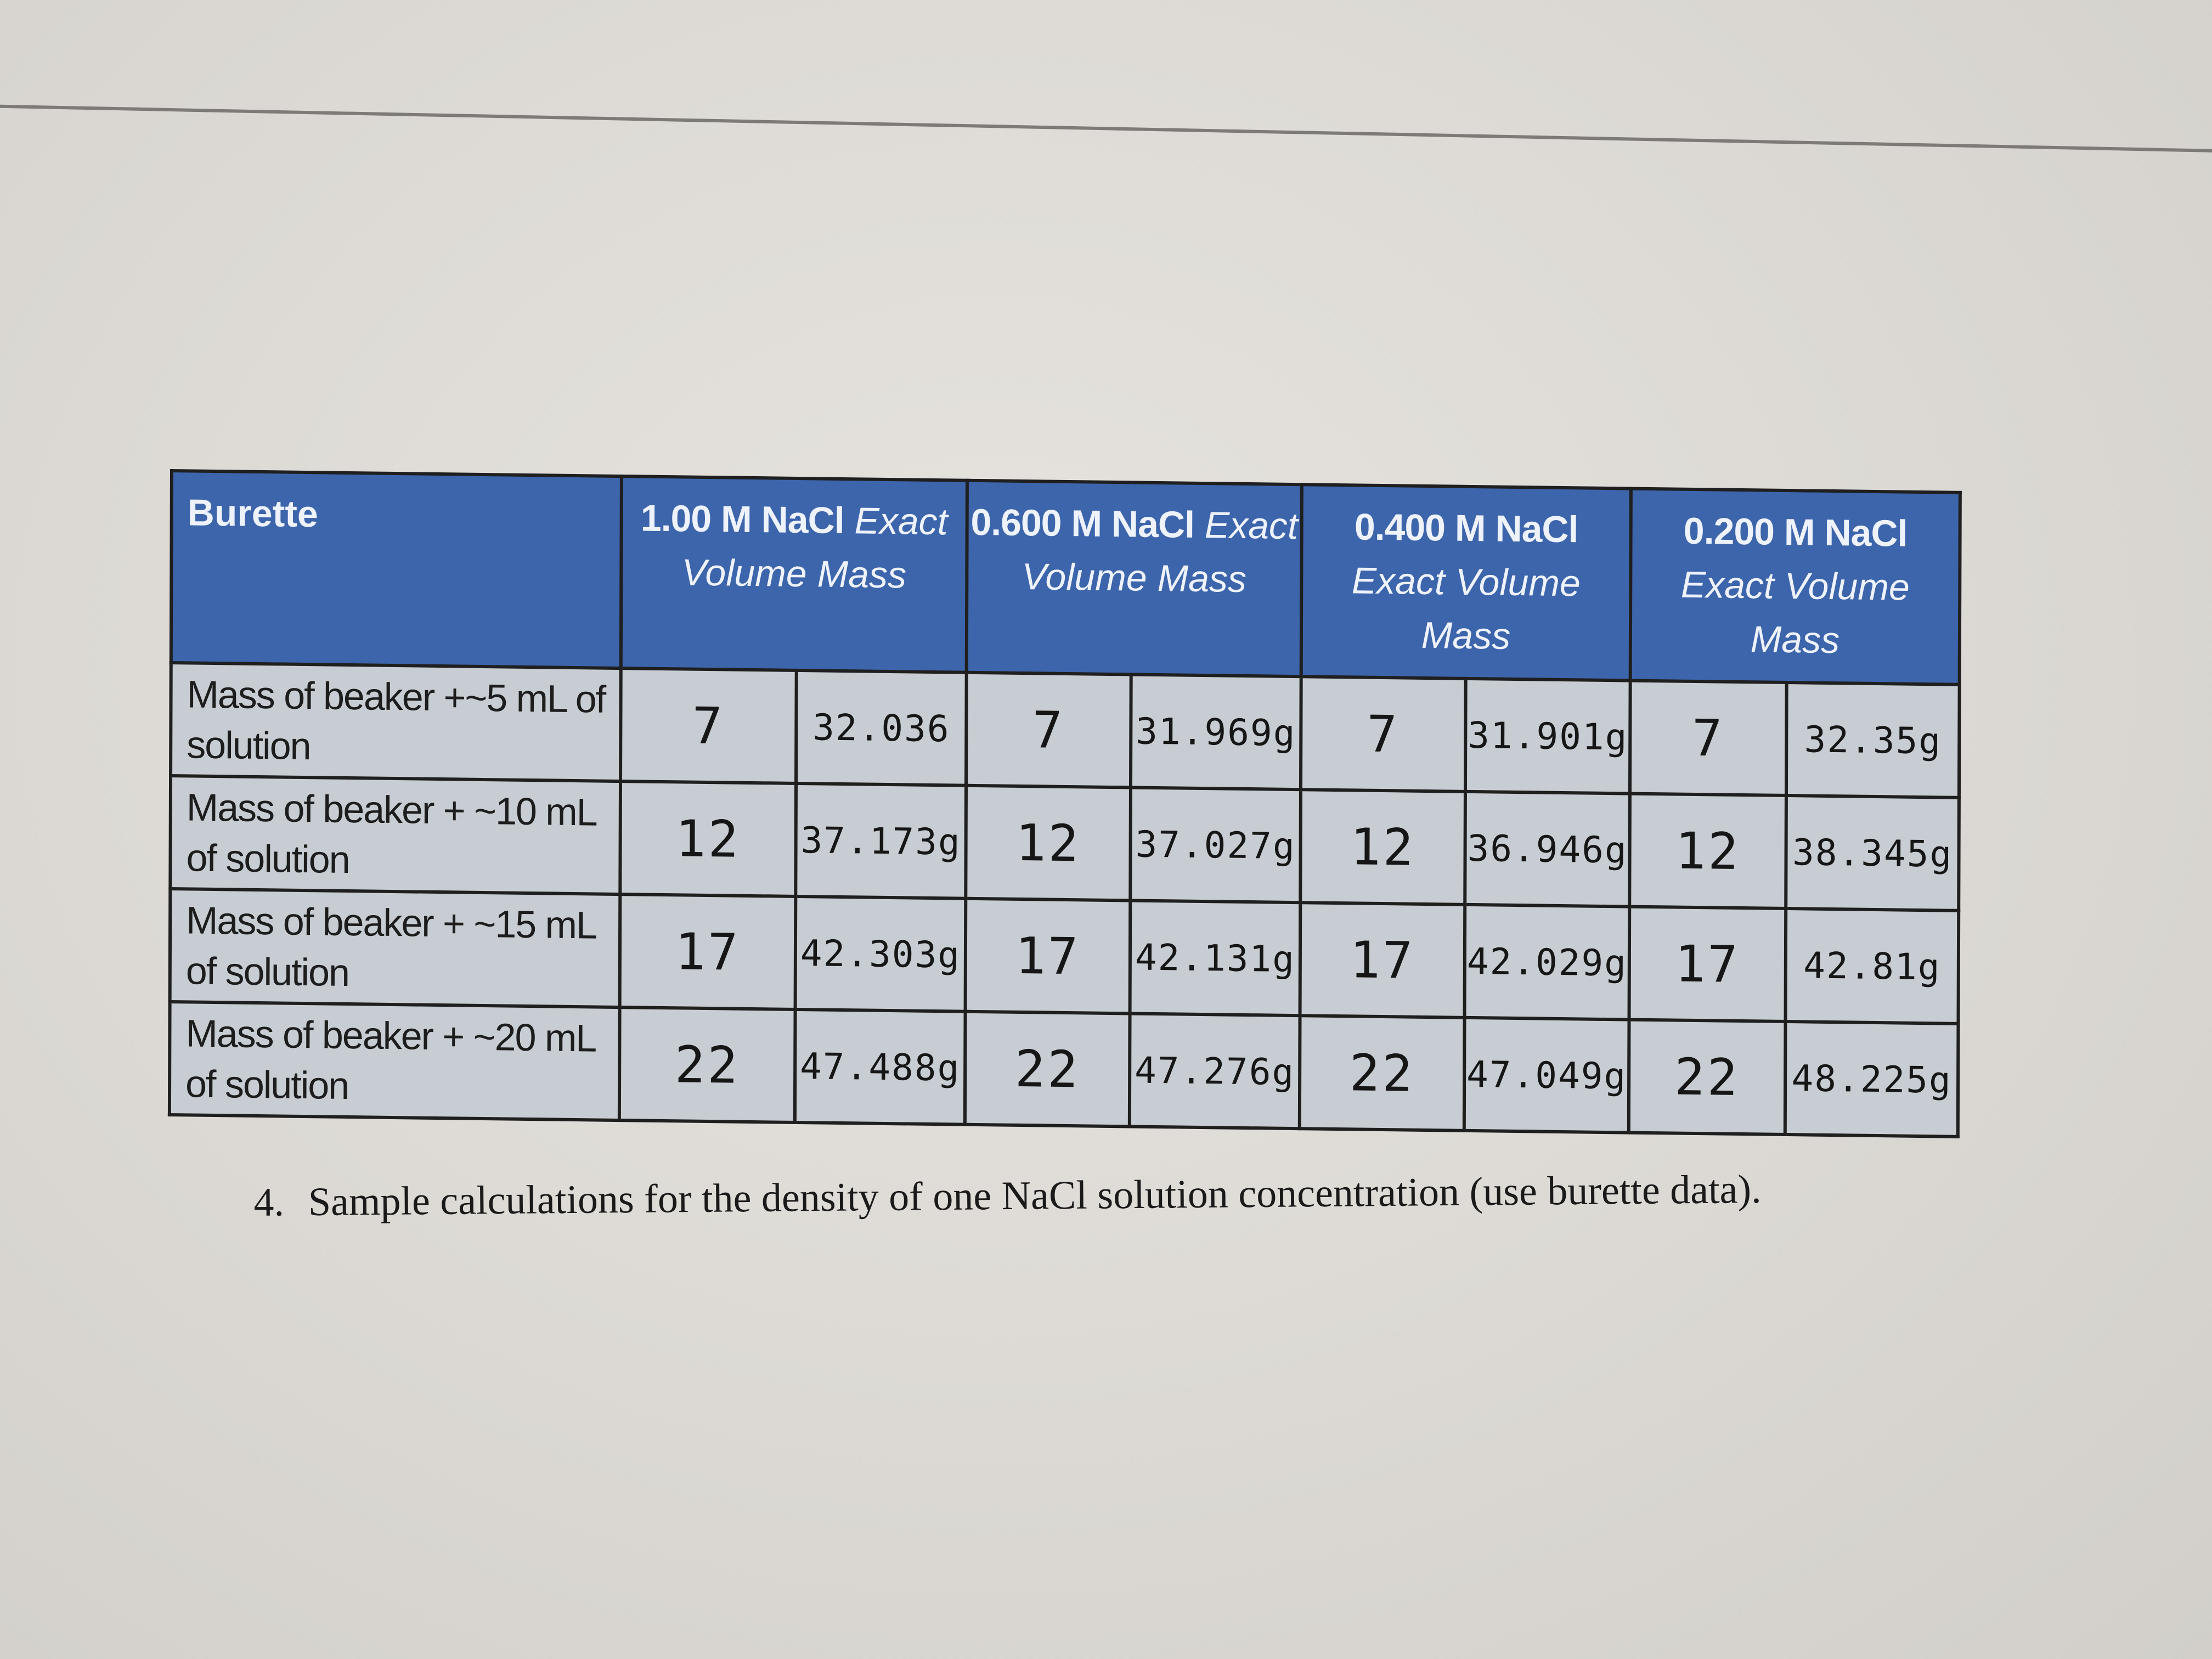 This screenshot has width=2212, height=1659. Describe the element at coordinates (1548, 849) in the screenshot. I see `mass-cell: 36.946g` at that location.